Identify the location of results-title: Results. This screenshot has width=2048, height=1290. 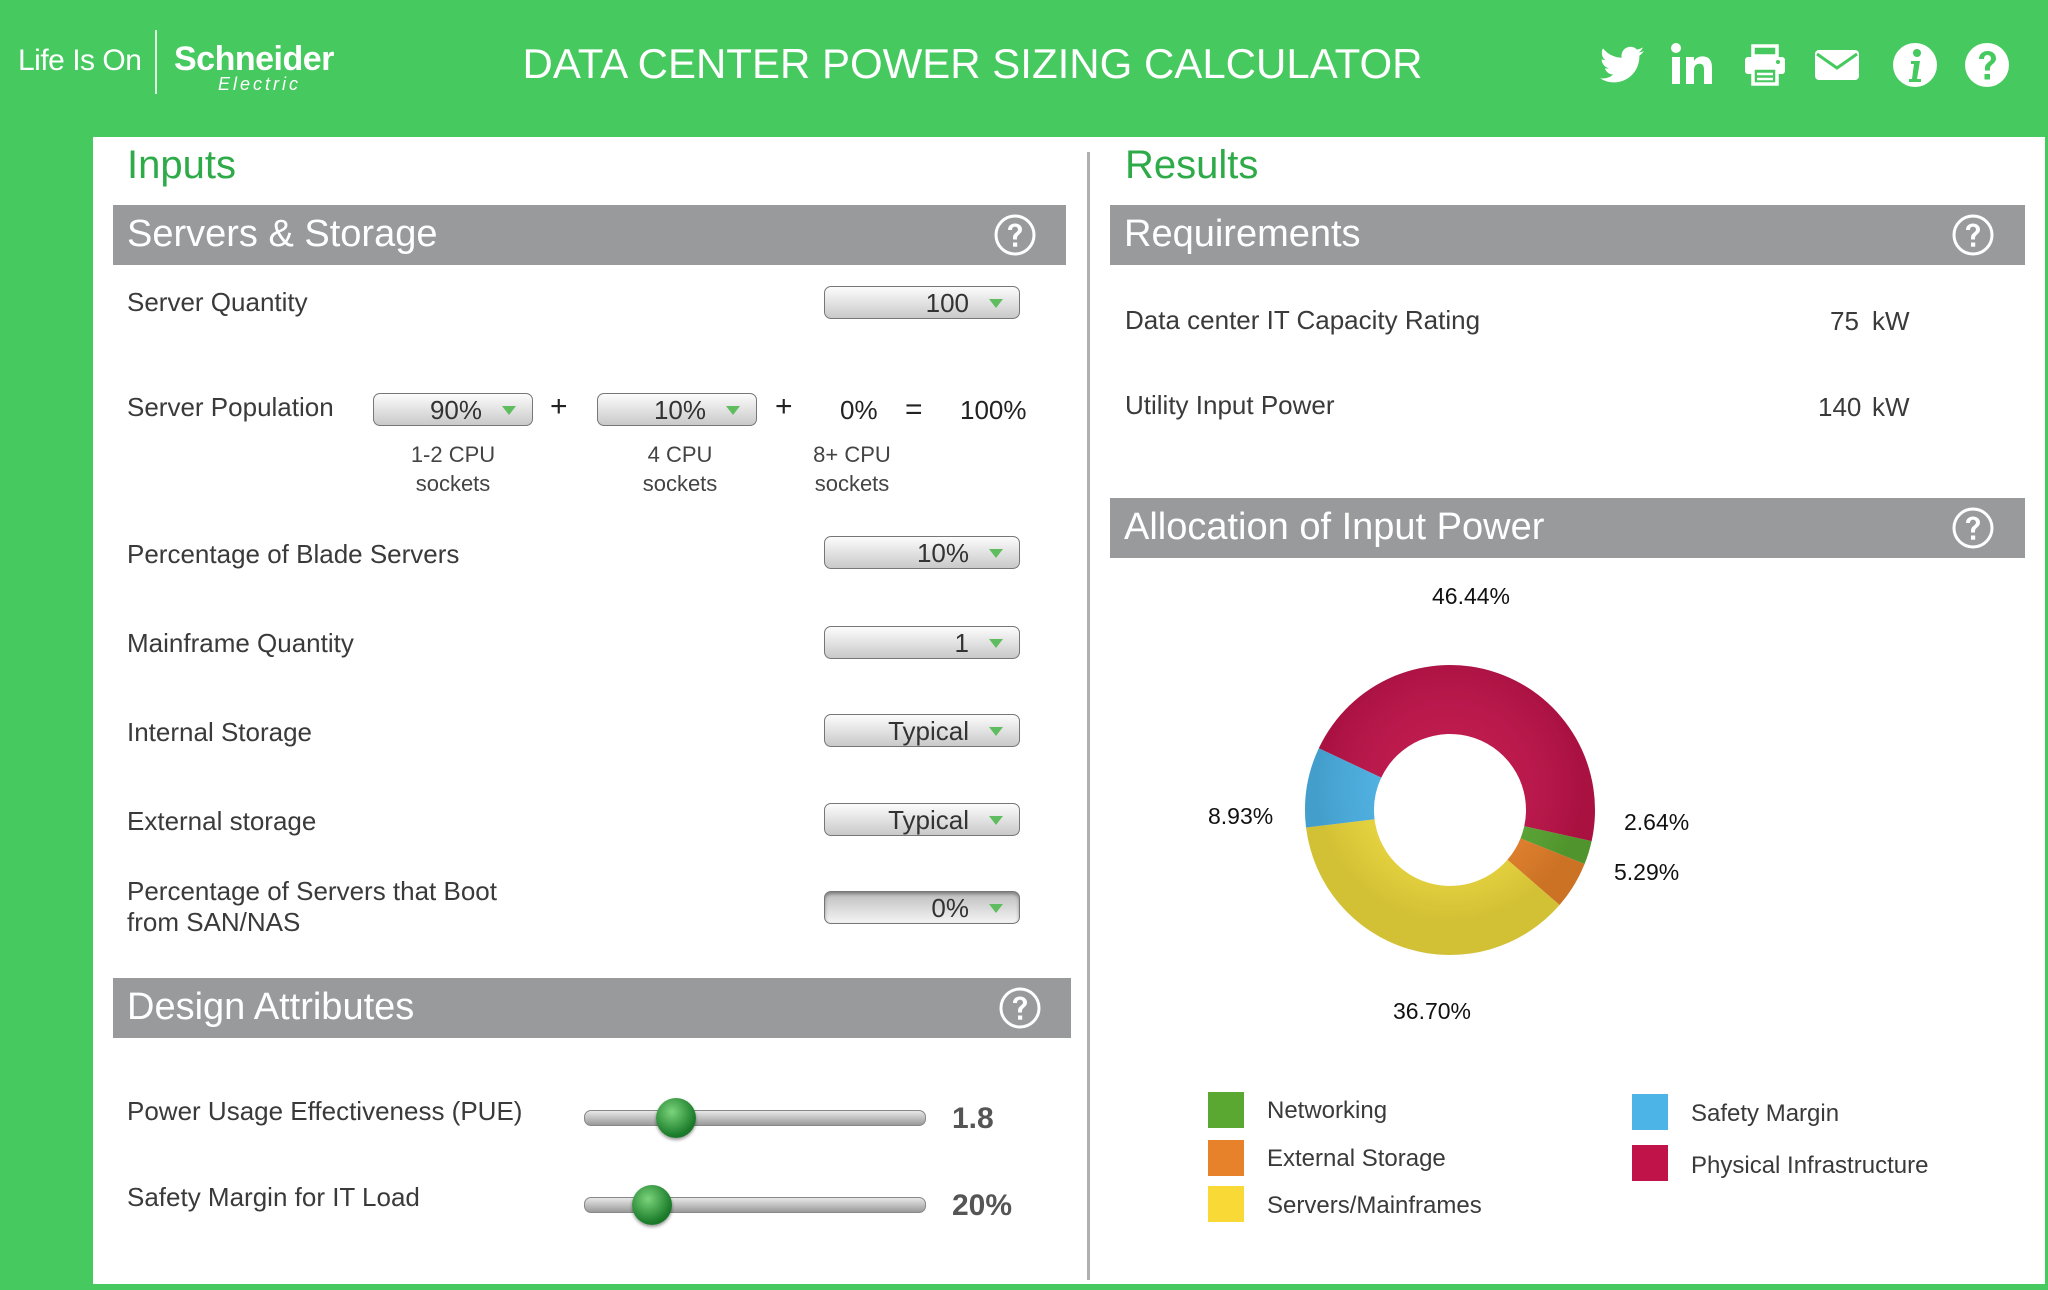
(1192, 165).